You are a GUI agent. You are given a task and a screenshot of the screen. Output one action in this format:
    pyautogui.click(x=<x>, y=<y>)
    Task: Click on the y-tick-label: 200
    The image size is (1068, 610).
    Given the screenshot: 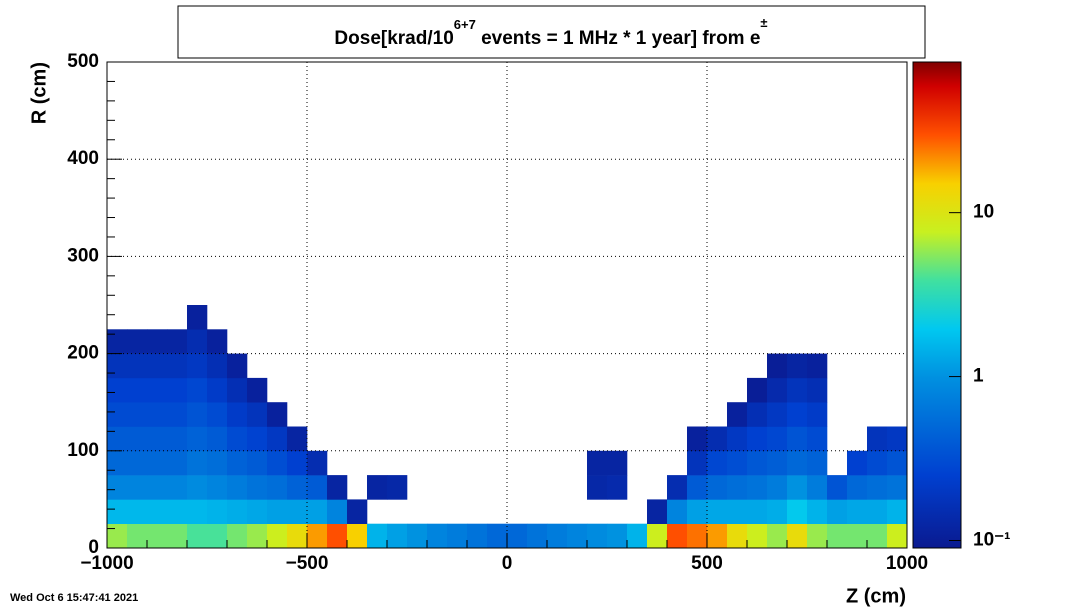 What is the action you would take?
    pyautogui.click(x=83, y=353)
    